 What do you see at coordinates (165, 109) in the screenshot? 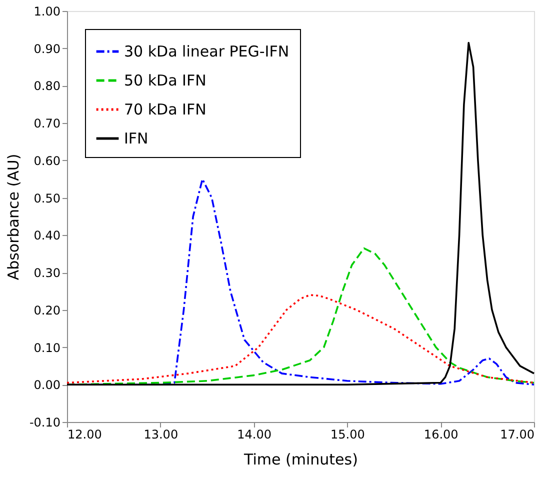
I see `legend-label: 70 kDa IFN` at bounding box center [165, 109].